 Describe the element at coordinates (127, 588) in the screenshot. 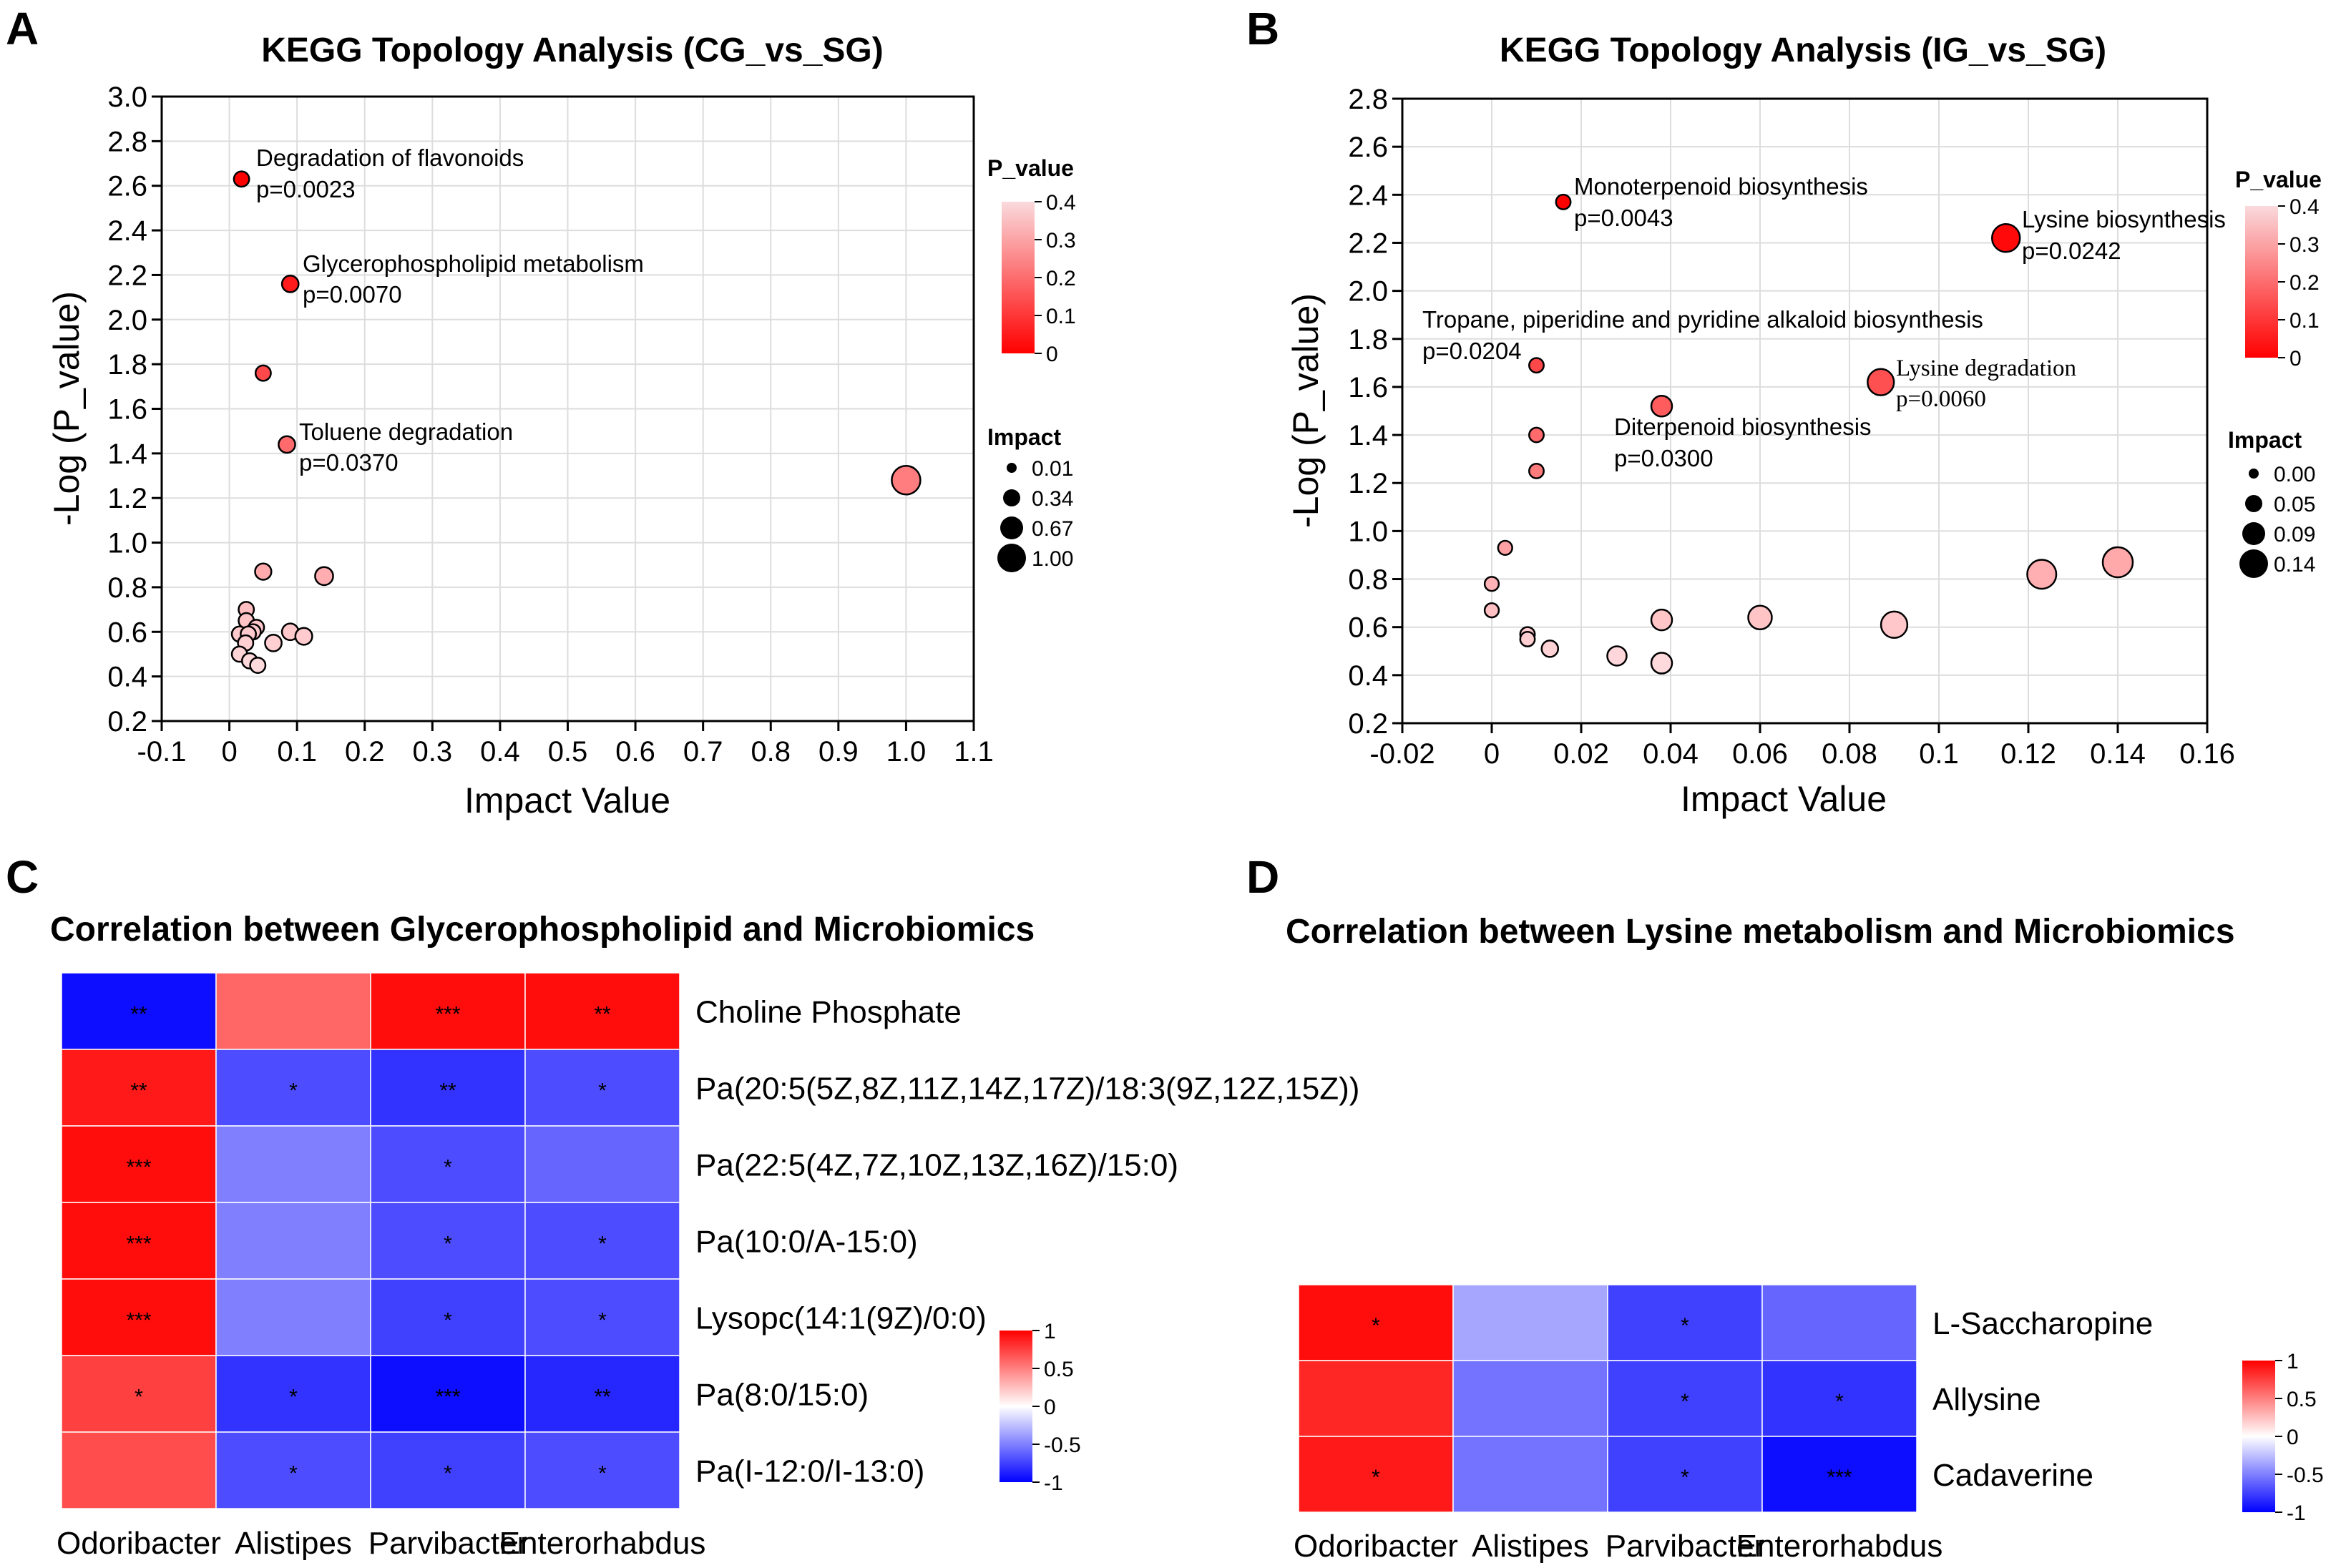

I see `y-tick-label: 0.8` at that location.